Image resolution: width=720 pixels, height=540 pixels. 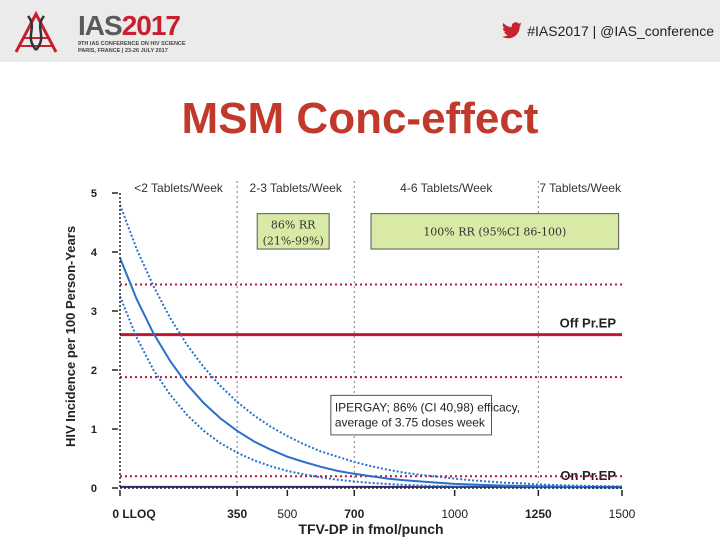 What do you see at coordinates (151, 25) in the screenshot?
I see `logo-year-text: 2017` at bounding box center [151, 25].